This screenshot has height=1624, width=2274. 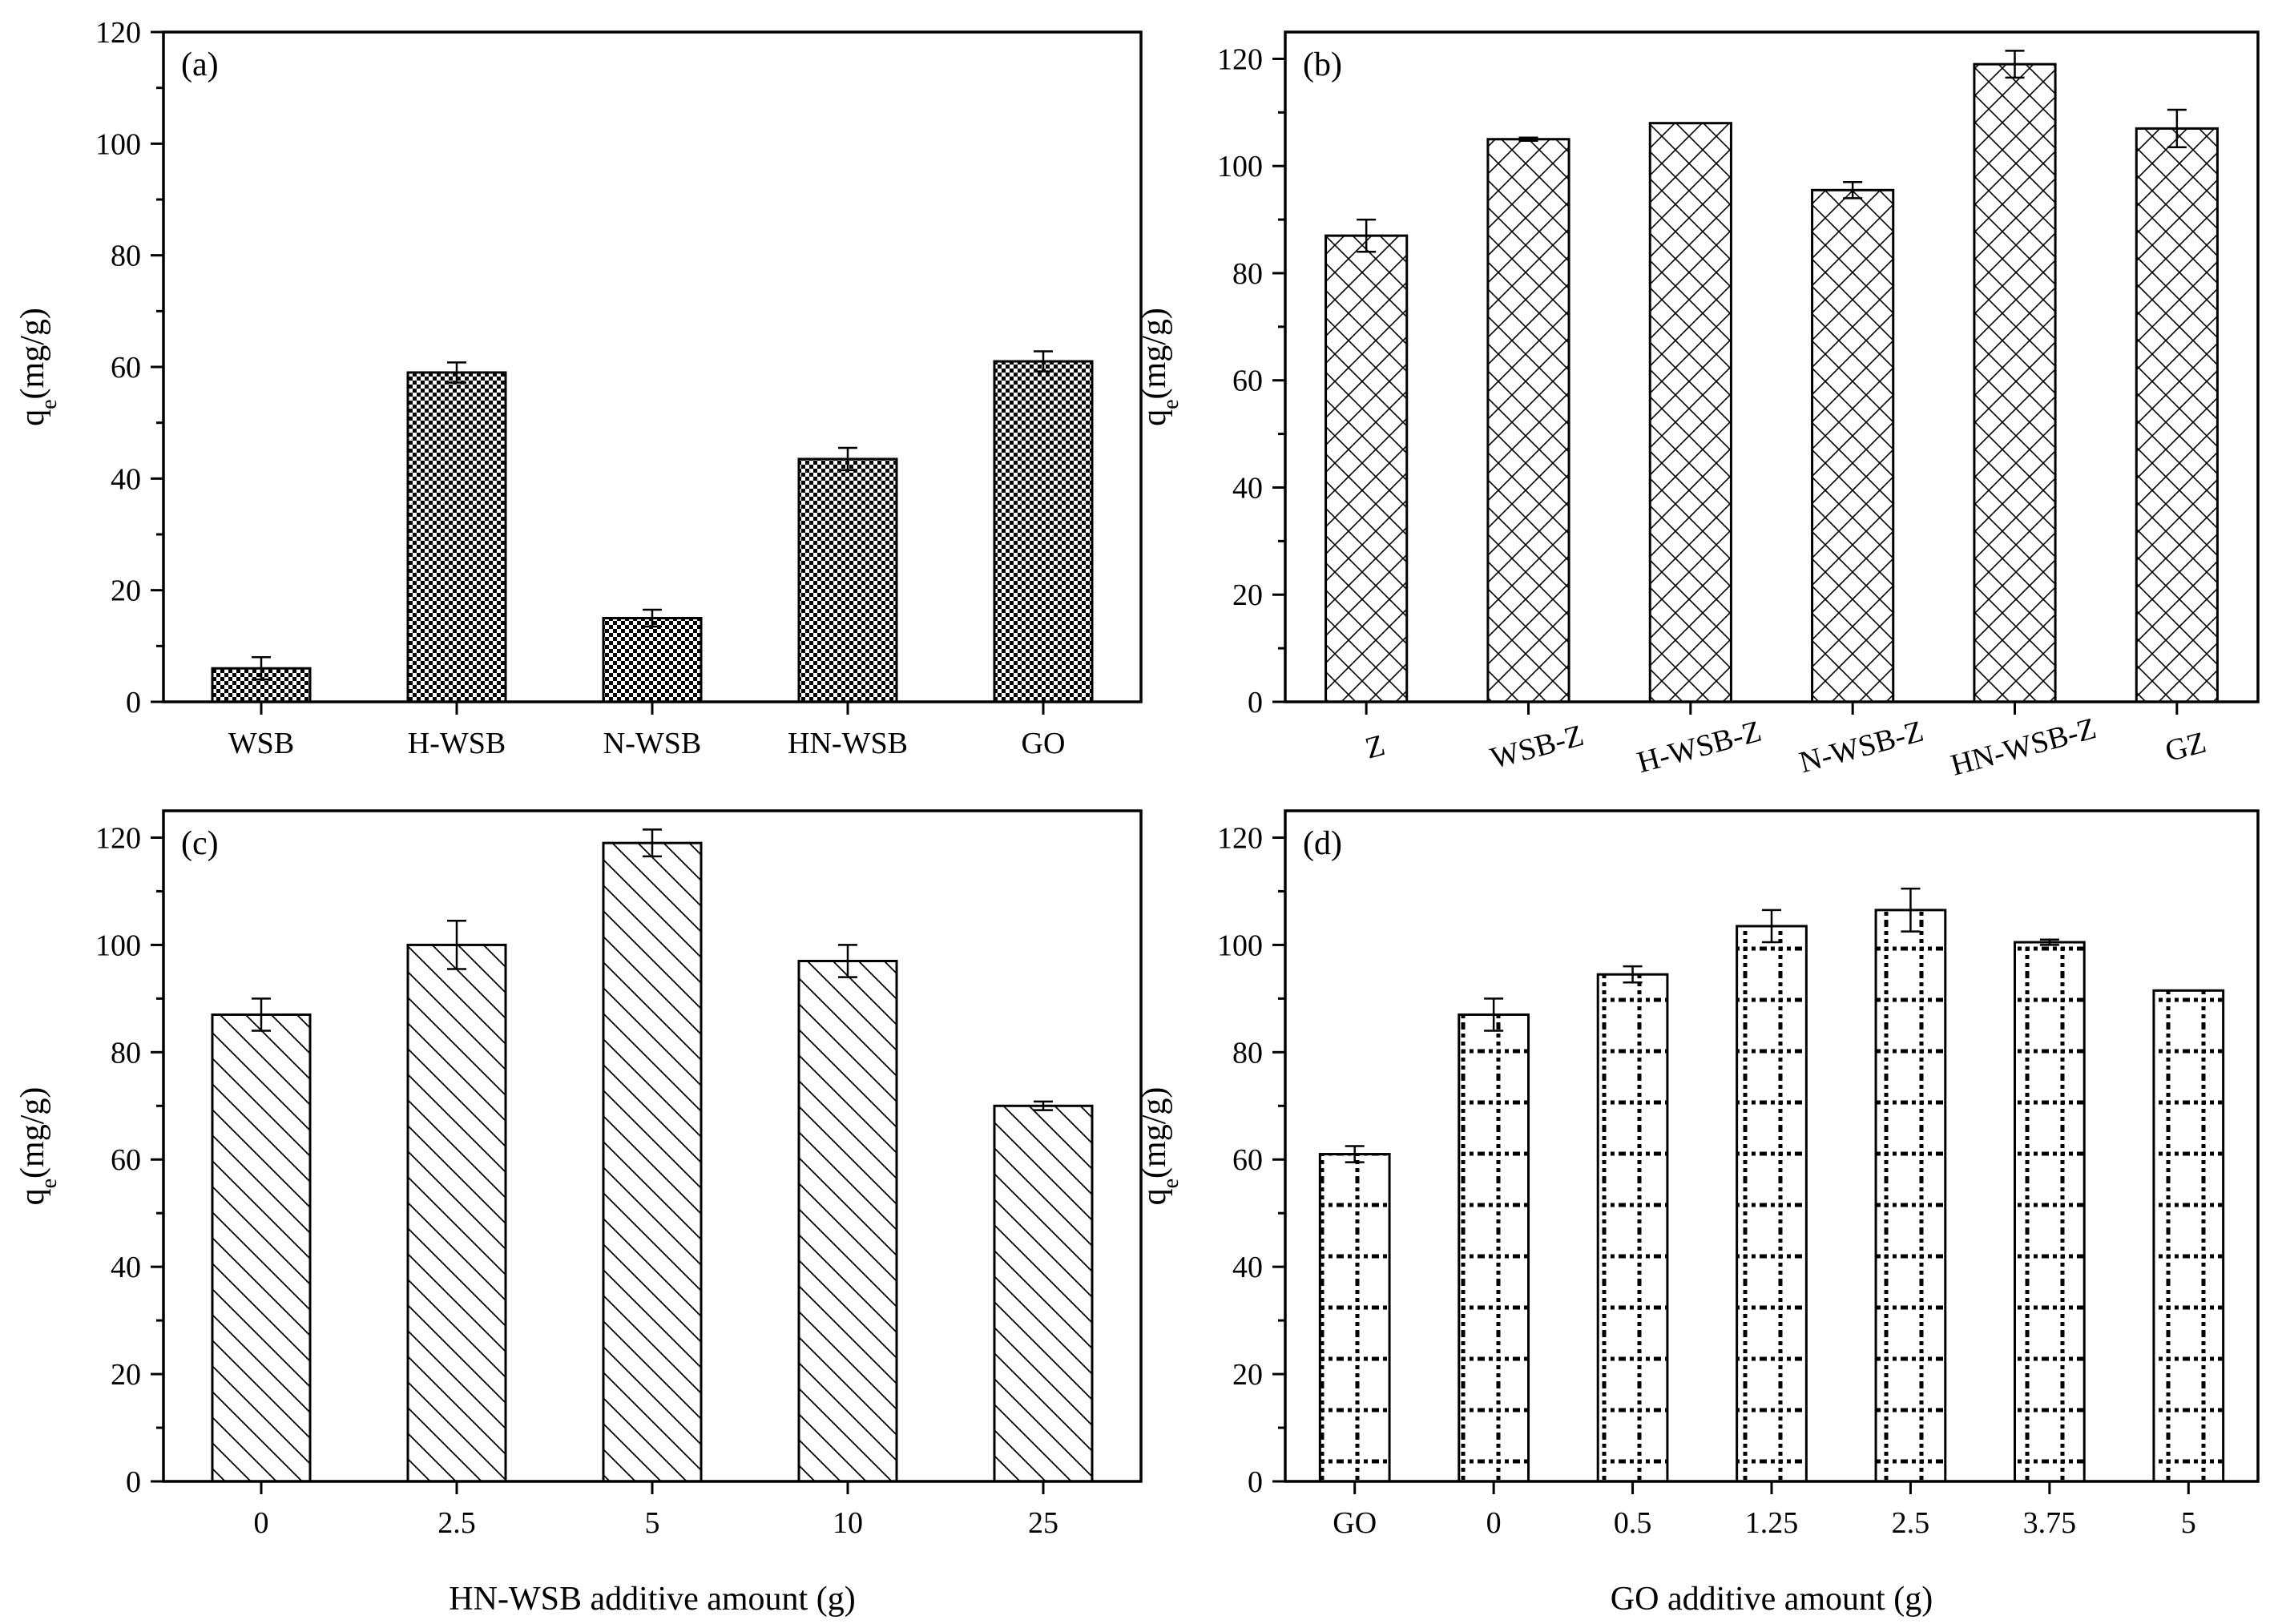 What do you see at coordinates (848, 1523) in the screenshot?
I see `x-tick-label: 10` at bounding box center [848, 1523].